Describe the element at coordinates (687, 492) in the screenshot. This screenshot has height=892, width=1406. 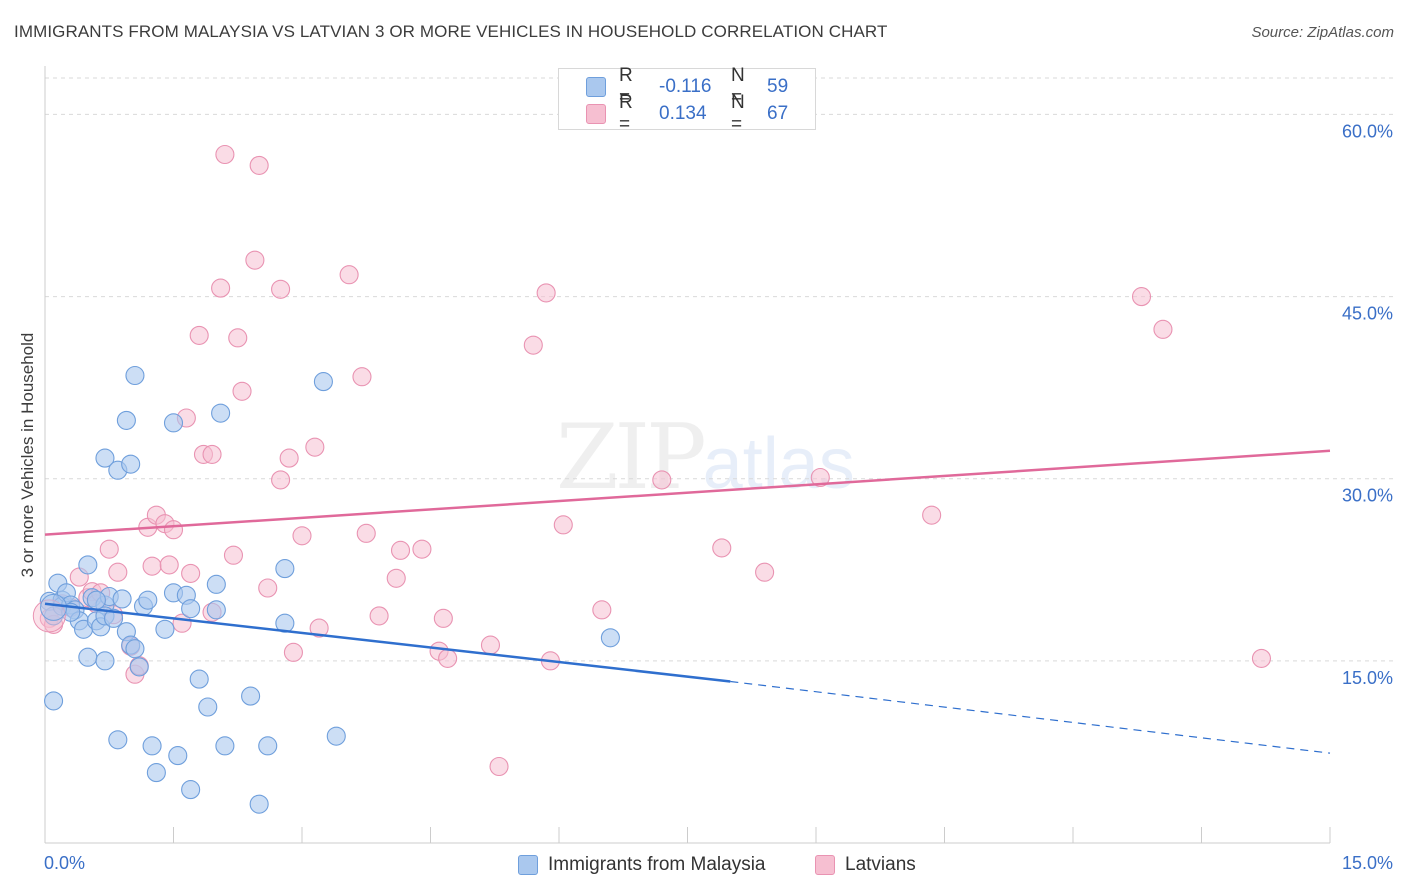
I see `latvians-trend-line` at that location.